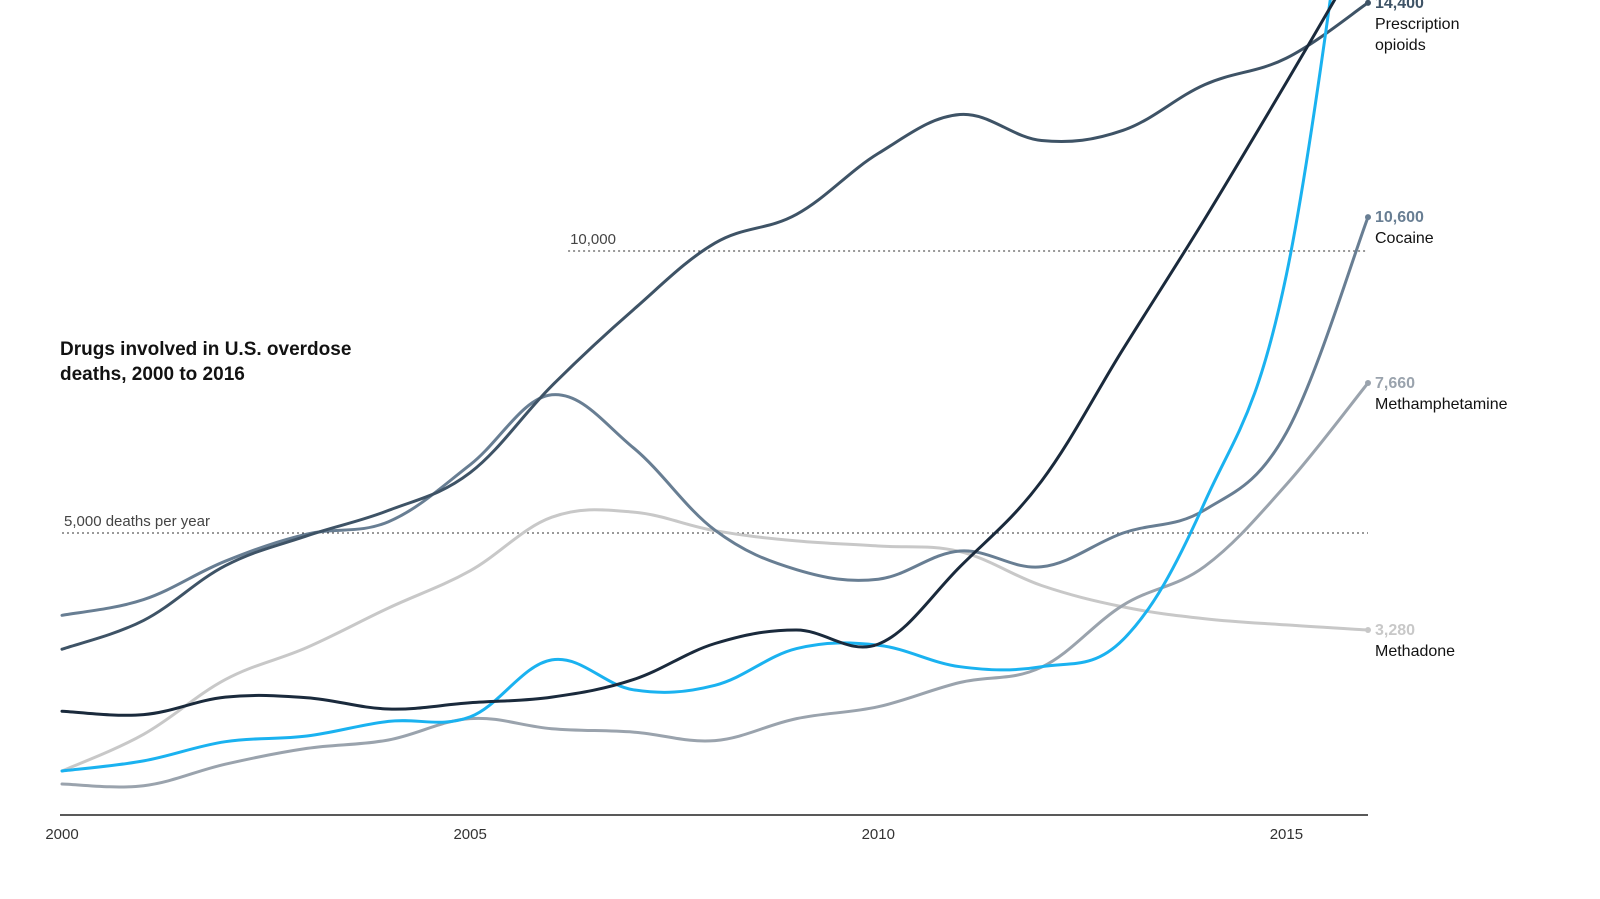 Image resolution: width=1600 pixels, height=899 pixels. I want to click on end-dot-methadone, so click(1368, 630).